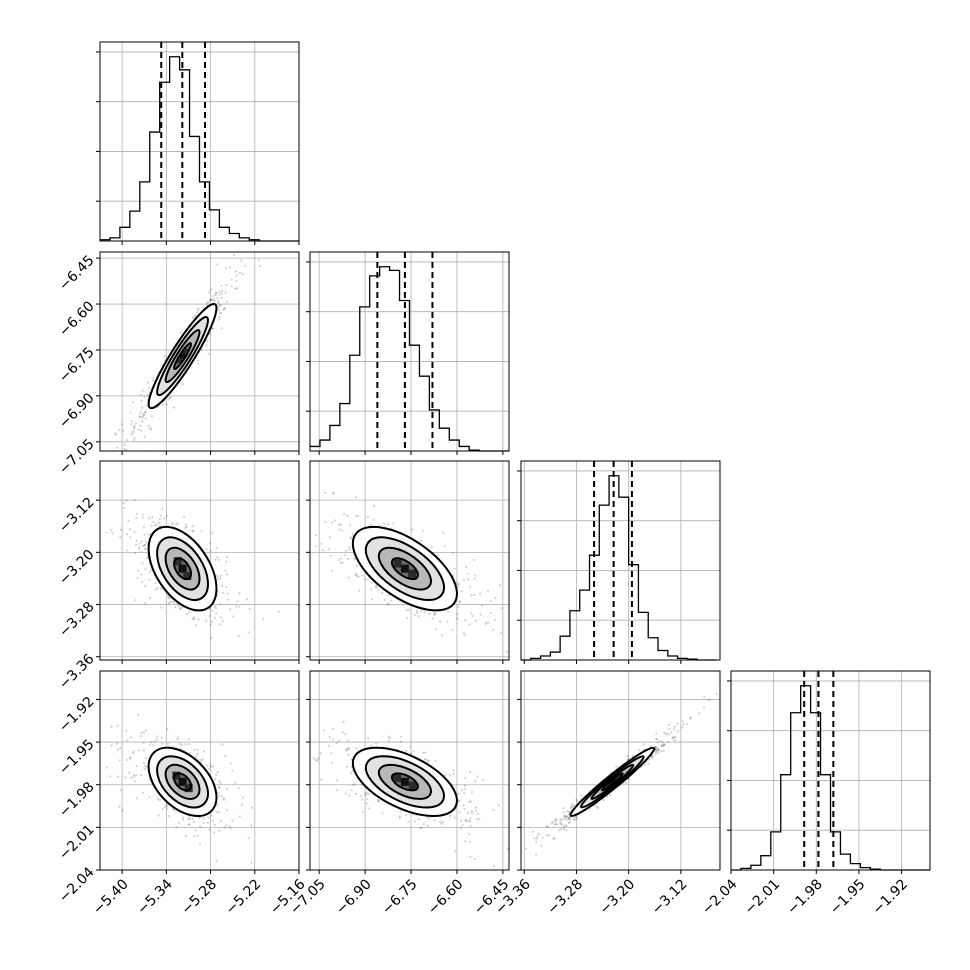 This screenshot has height=970, width=970. I want to click on pair-content, so click(179, 788).